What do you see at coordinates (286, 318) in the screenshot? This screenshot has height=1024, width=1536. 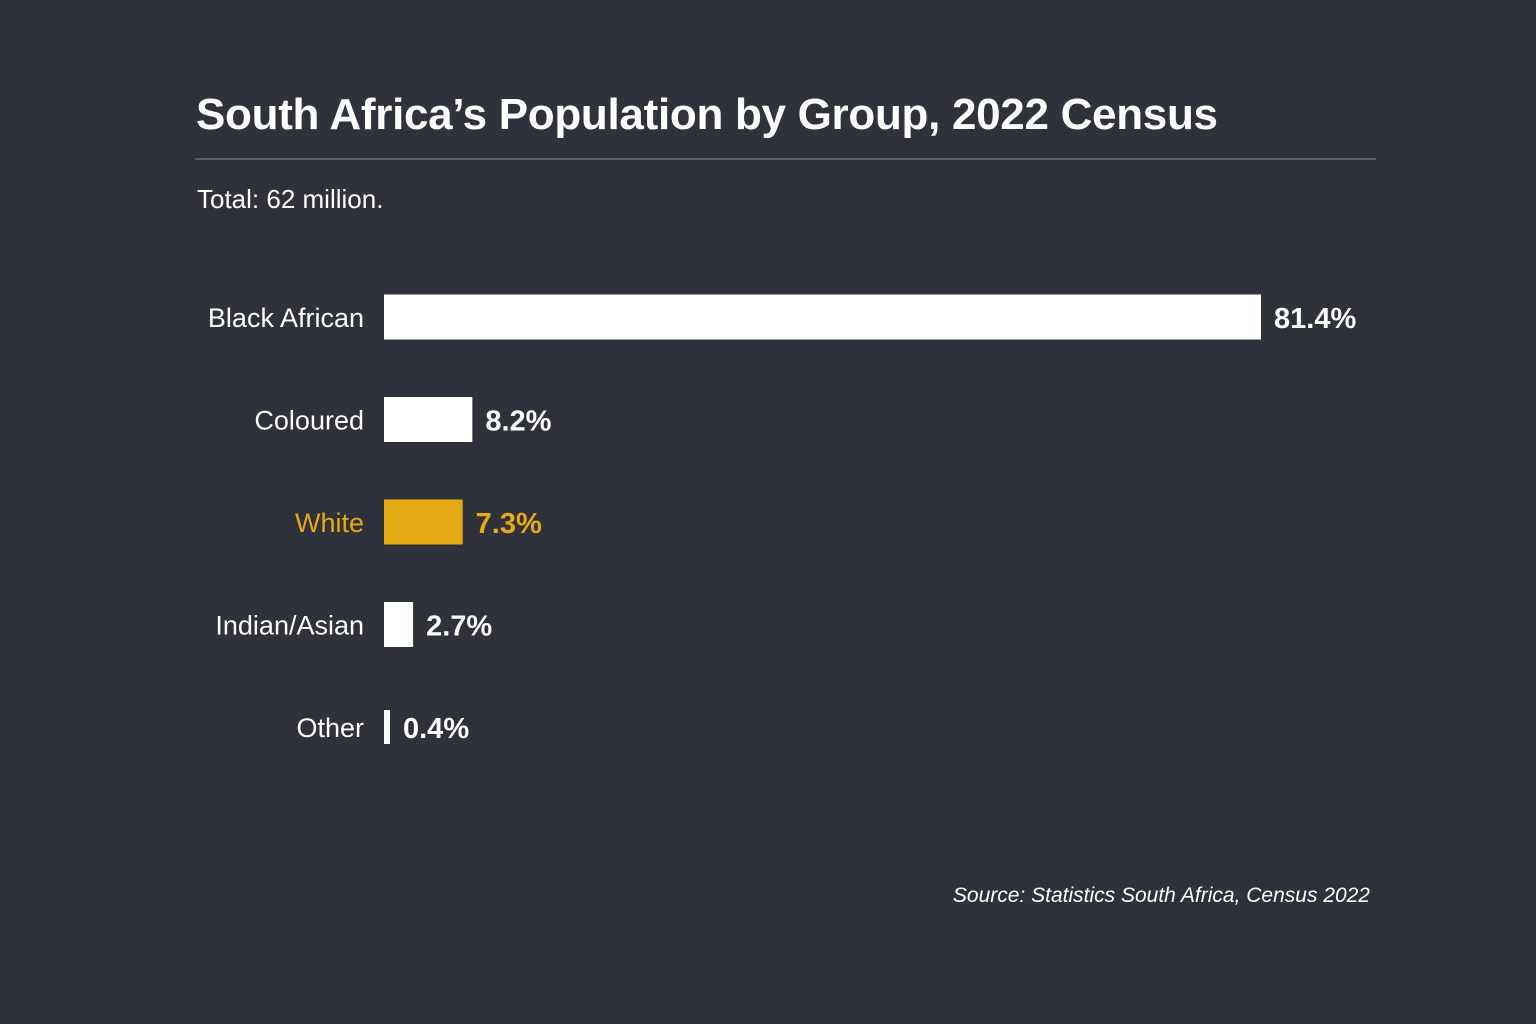 I see `category-label: Black African` at bounding box center [286, 318].